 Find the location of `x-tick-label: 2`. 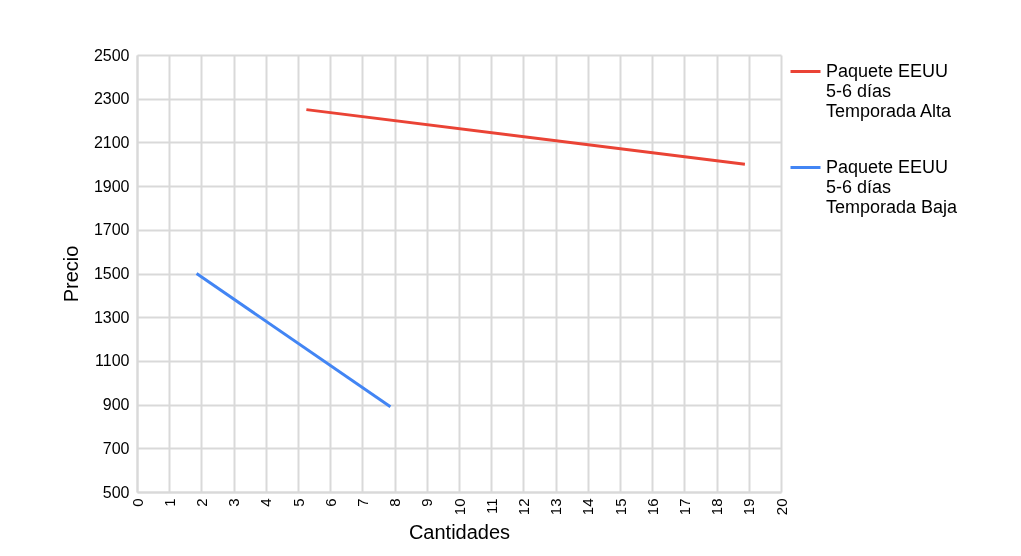

x-tick-label: 2 is located at coordinates (201, 502).